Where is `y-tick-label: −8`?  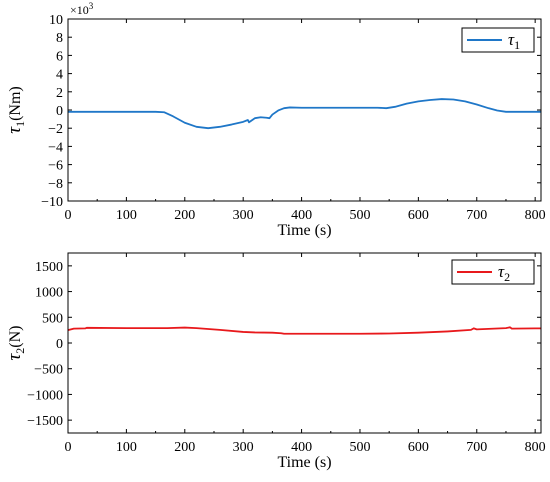
y-tick-label: −8 is located at coordinates (55, 184).